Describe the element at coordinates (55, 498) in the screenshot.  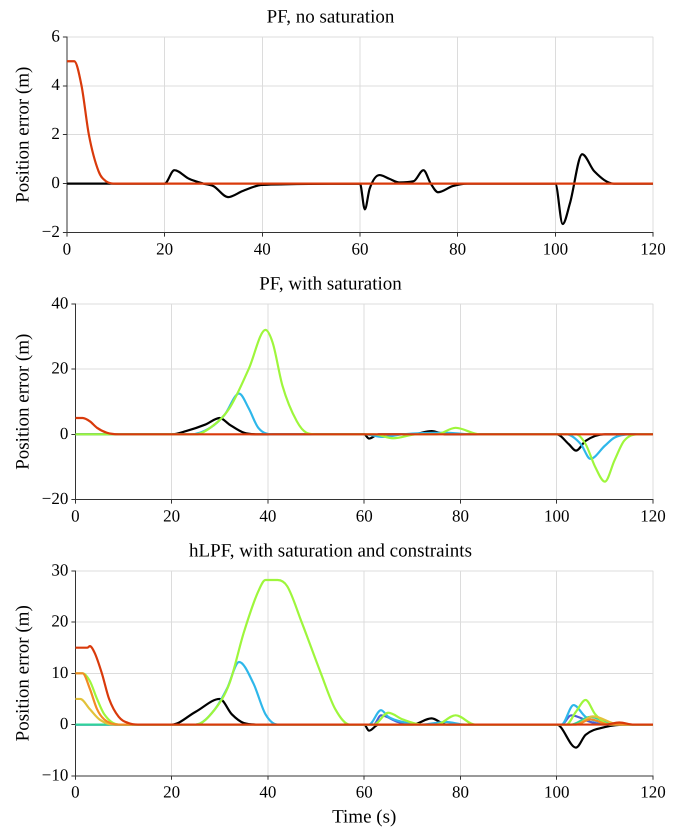
I see `y-tick-label: −20` at that location.